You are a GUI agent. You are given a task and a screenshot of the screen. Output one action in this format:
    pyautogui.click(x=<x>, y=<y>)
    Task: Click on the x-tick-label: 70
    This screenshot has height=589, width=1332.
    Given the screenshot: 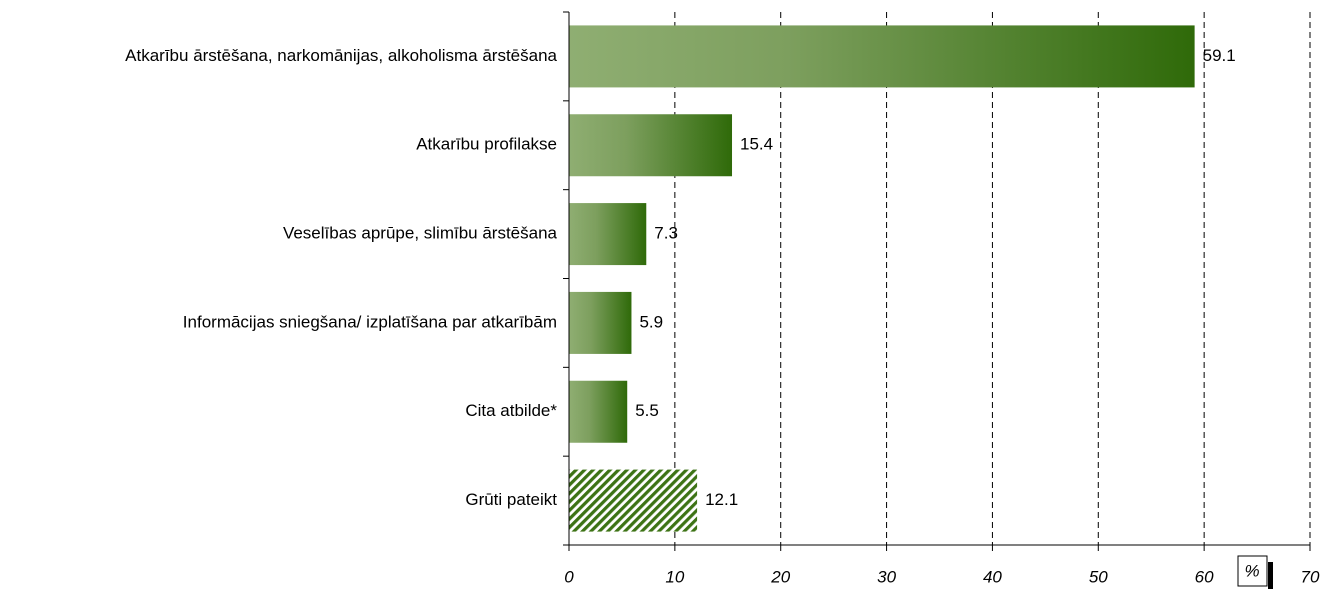 What is the action you would take?
    pyautogui.click(x=1310, y=576)
    